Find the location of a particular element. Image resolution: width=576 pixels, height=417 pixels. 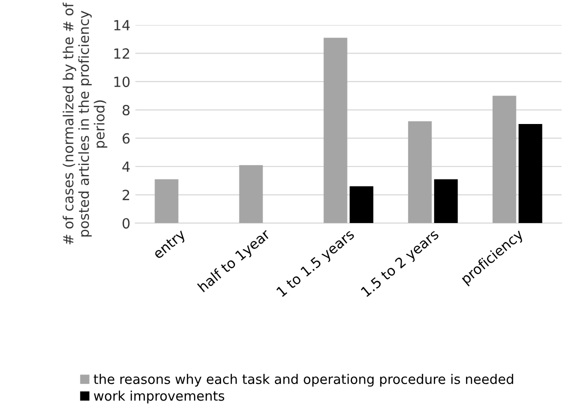

y-tick-label: 0 is located at coordinates (126, 223).